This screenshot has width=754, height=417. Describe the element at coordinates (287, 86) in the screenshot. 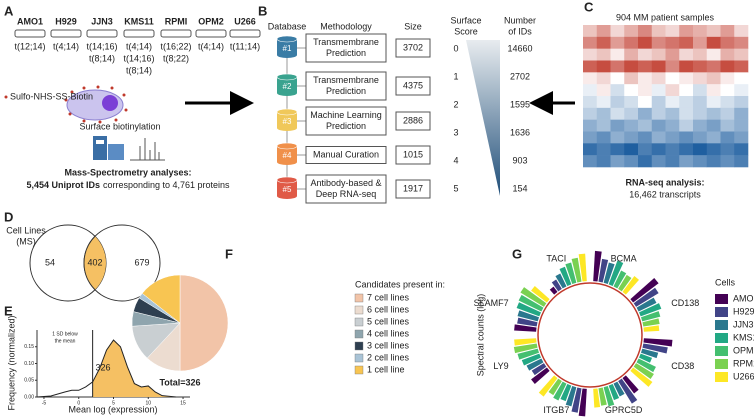

I see `database-id: #2` at that location.